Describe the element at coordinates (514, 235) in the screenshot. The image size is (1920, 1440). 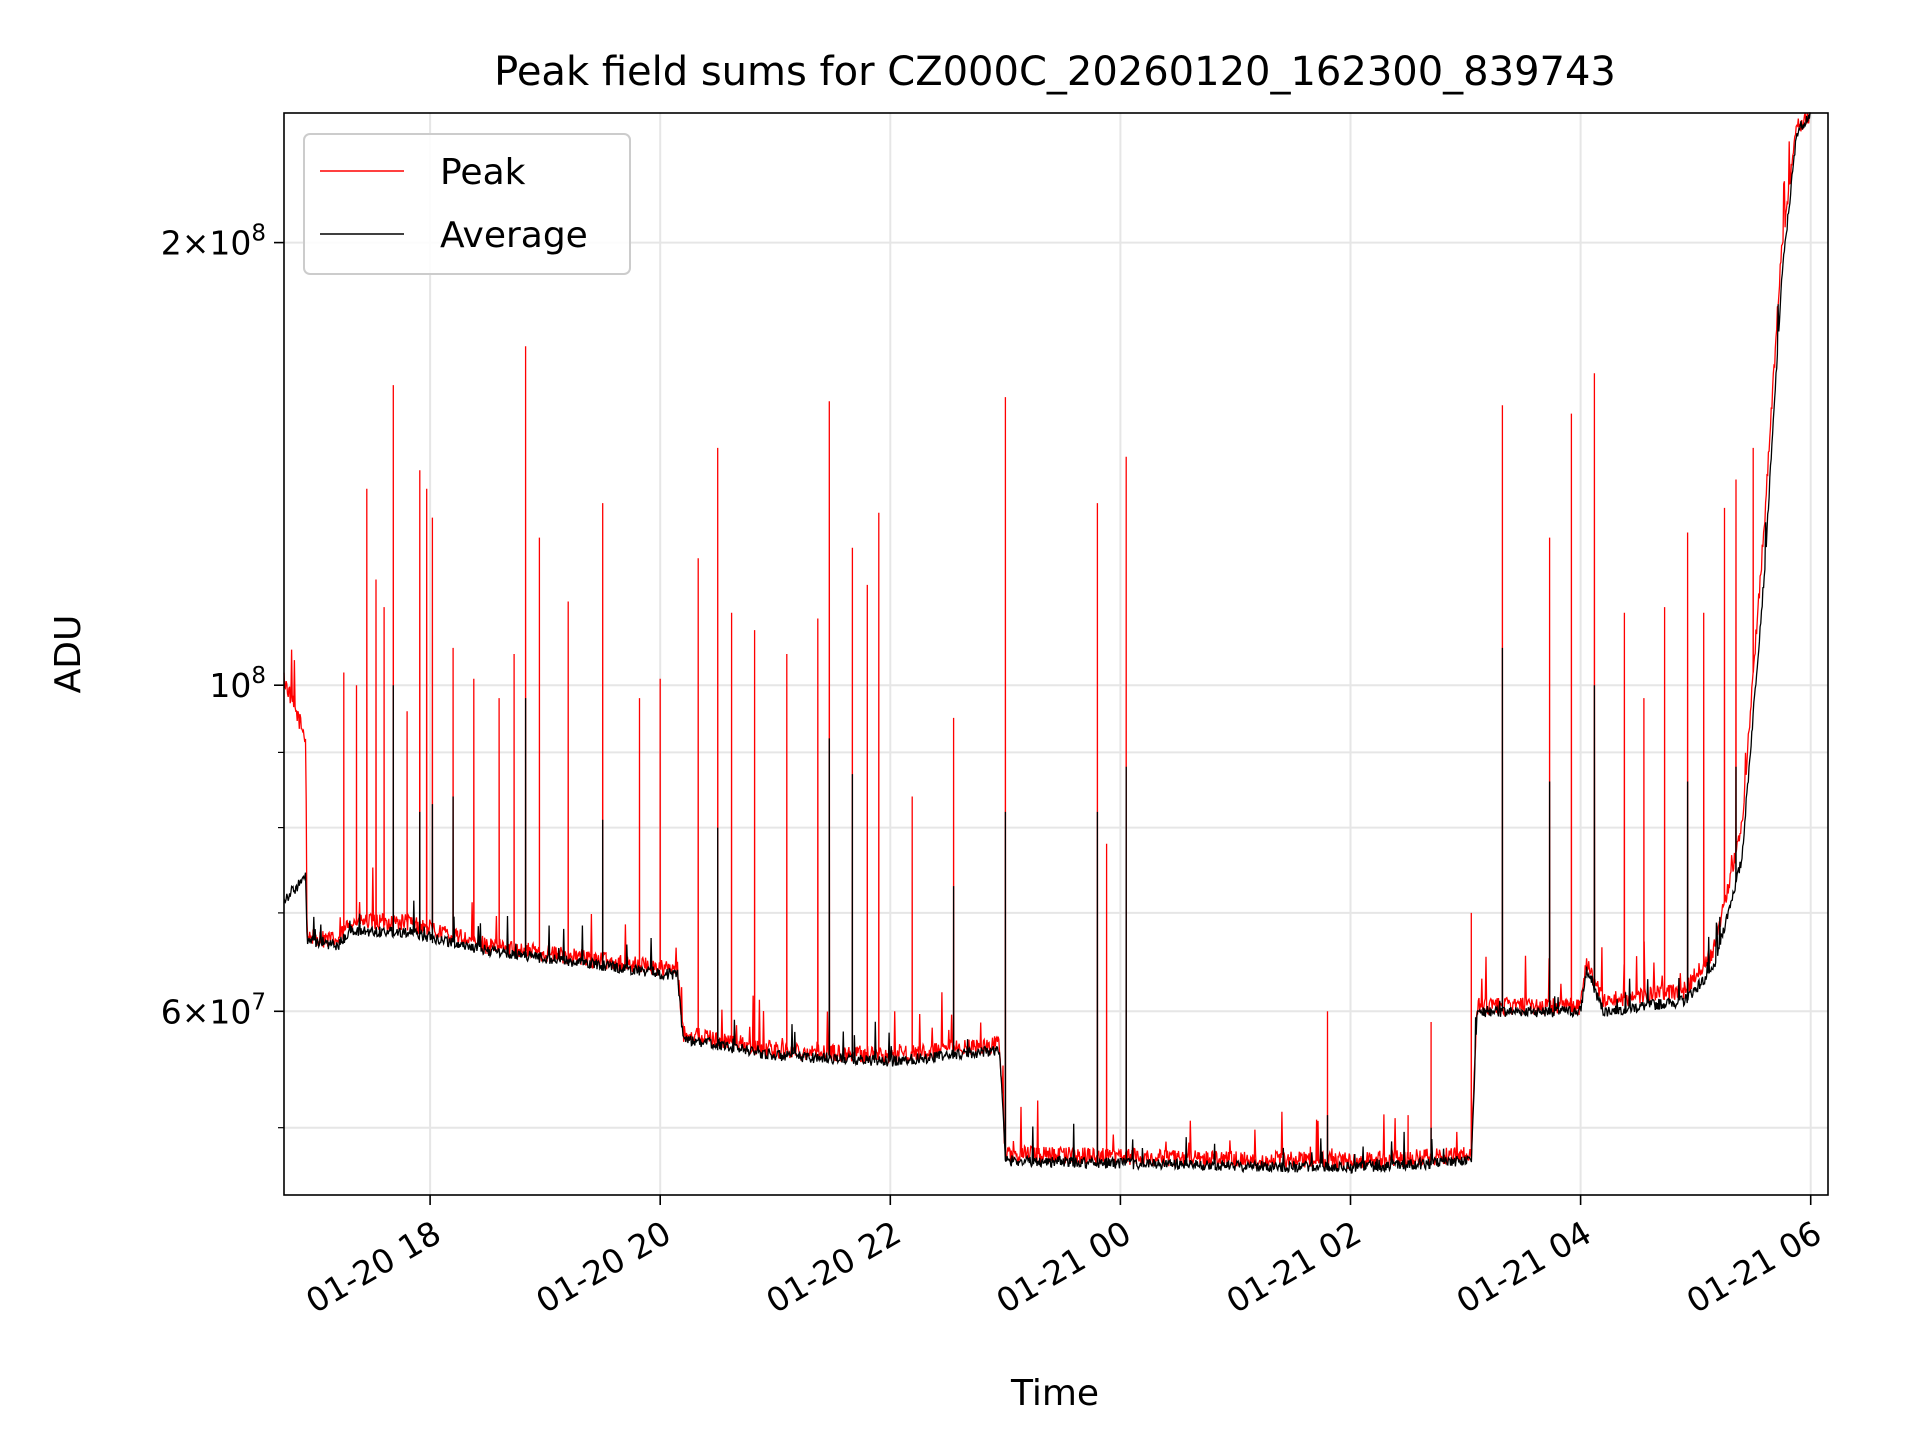
I see `legend-label-average: Average` at that location.